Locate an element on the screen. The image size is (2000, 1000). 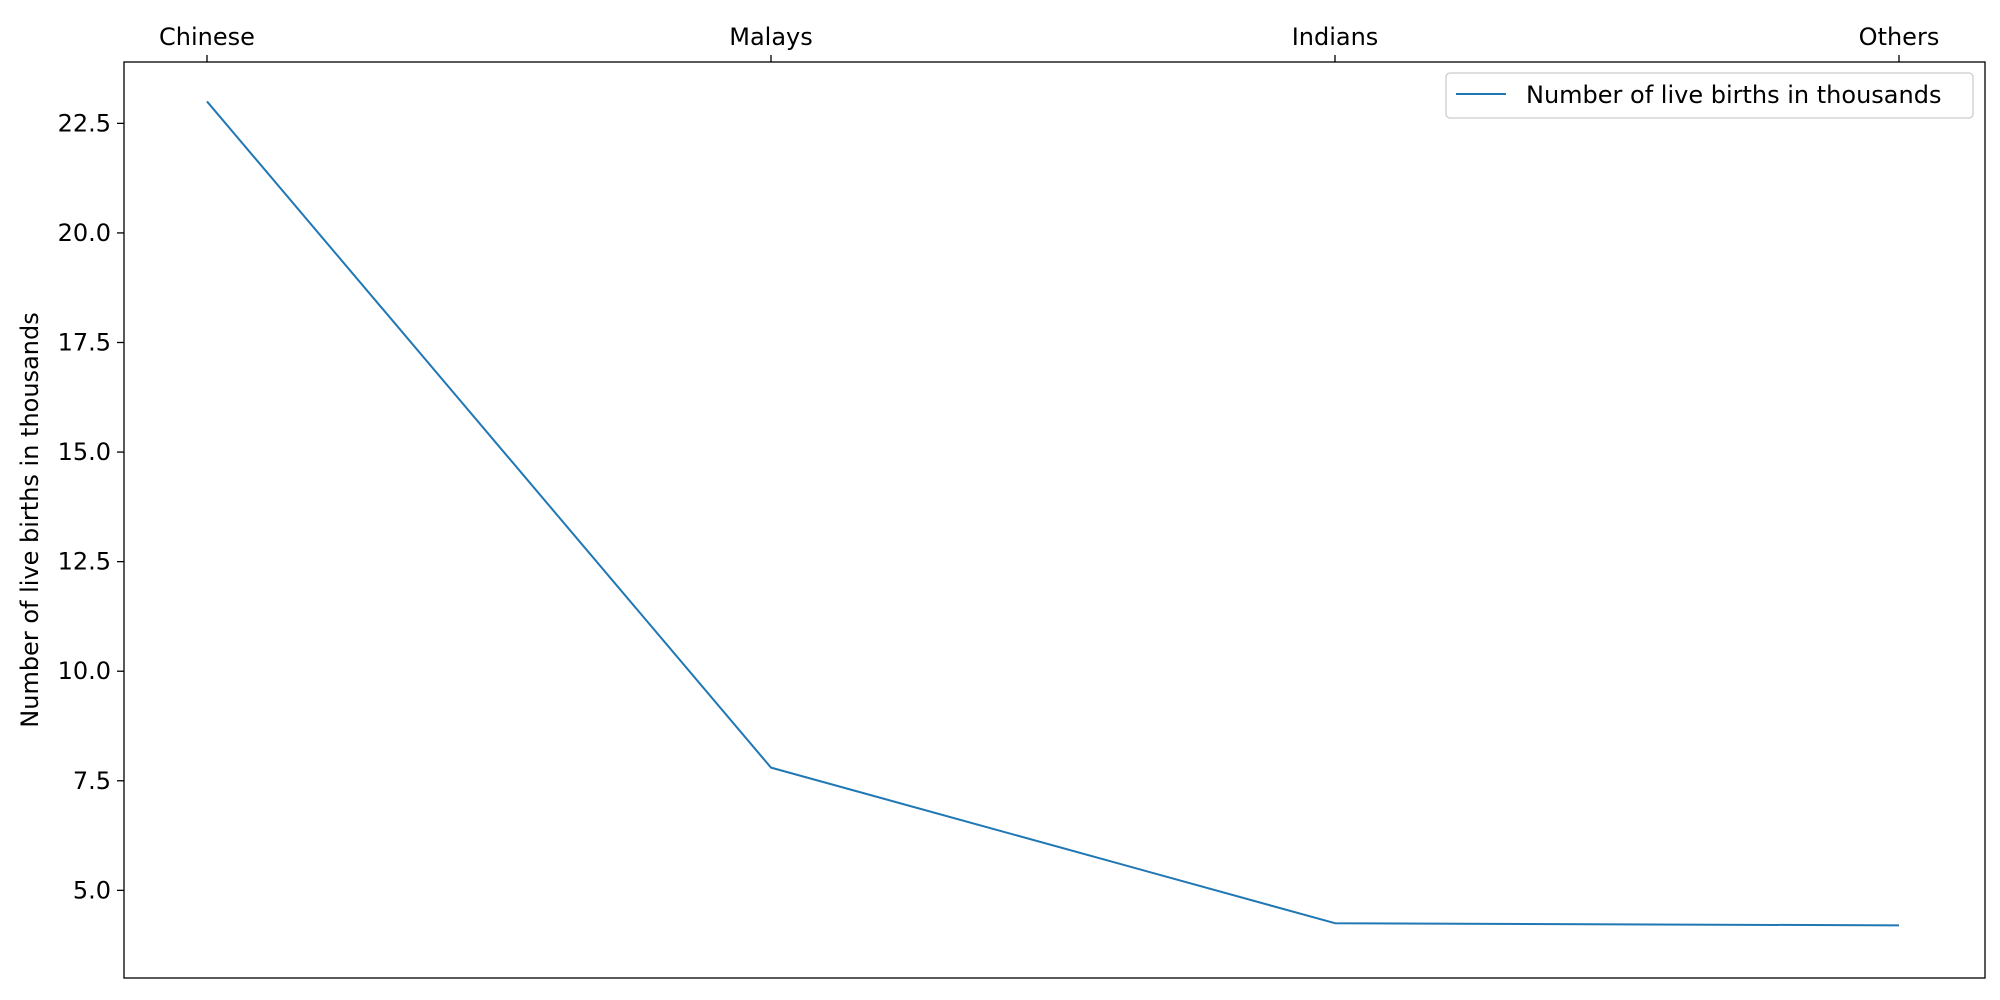
legend: Number of live births in thousands is located at coordinates (1709, 95).